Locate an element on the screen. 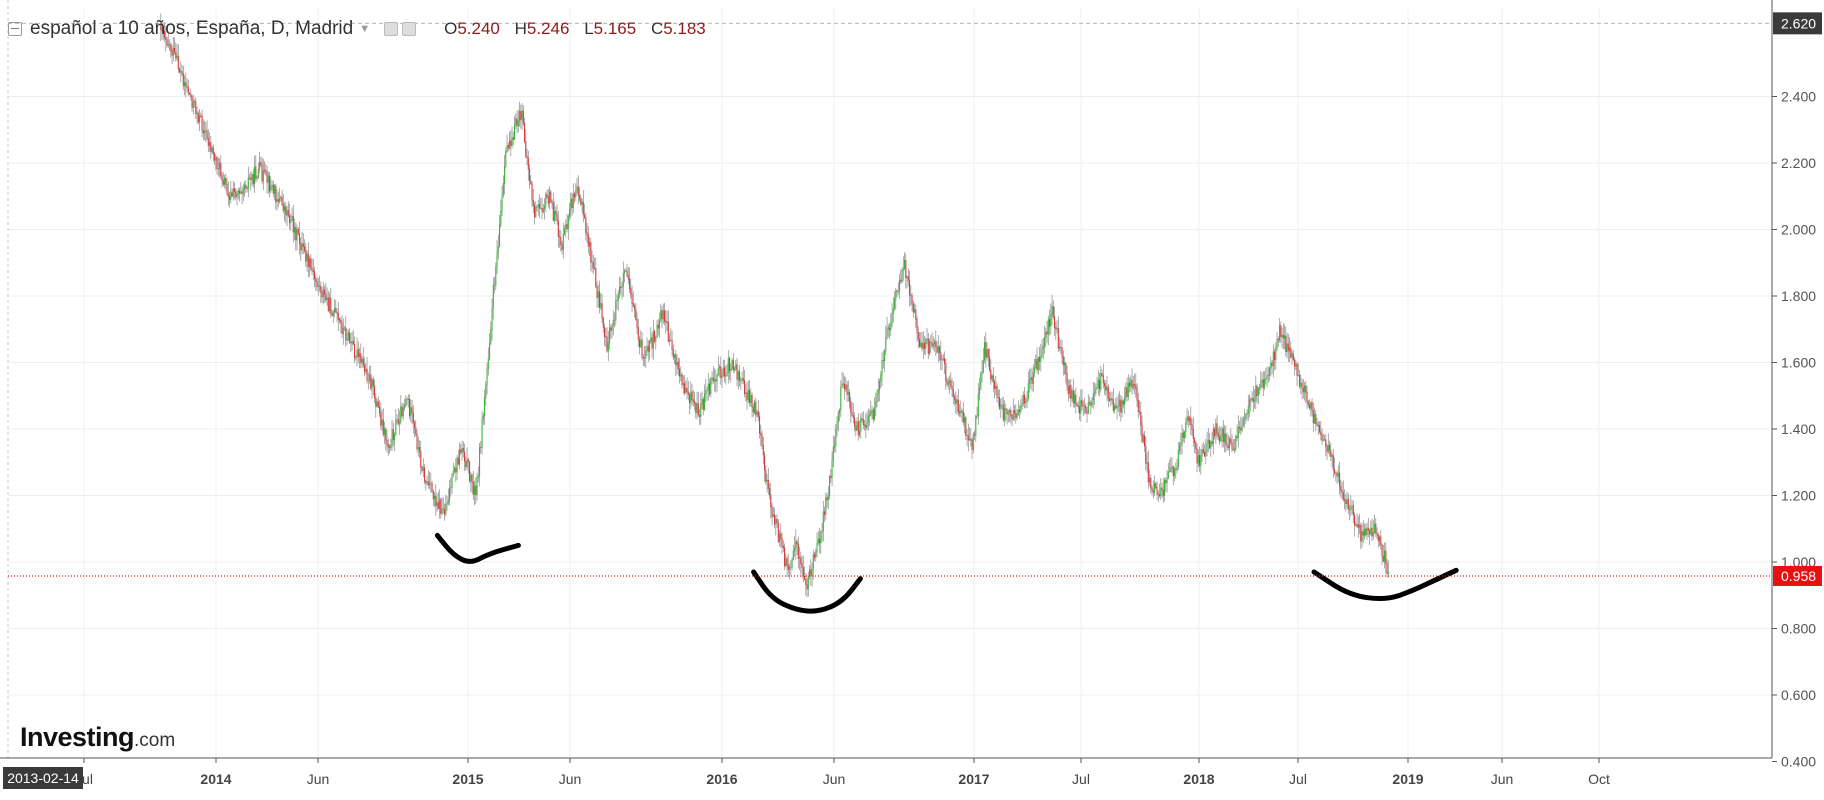  logo-suffix: .com is located at coordinates (155, 740).